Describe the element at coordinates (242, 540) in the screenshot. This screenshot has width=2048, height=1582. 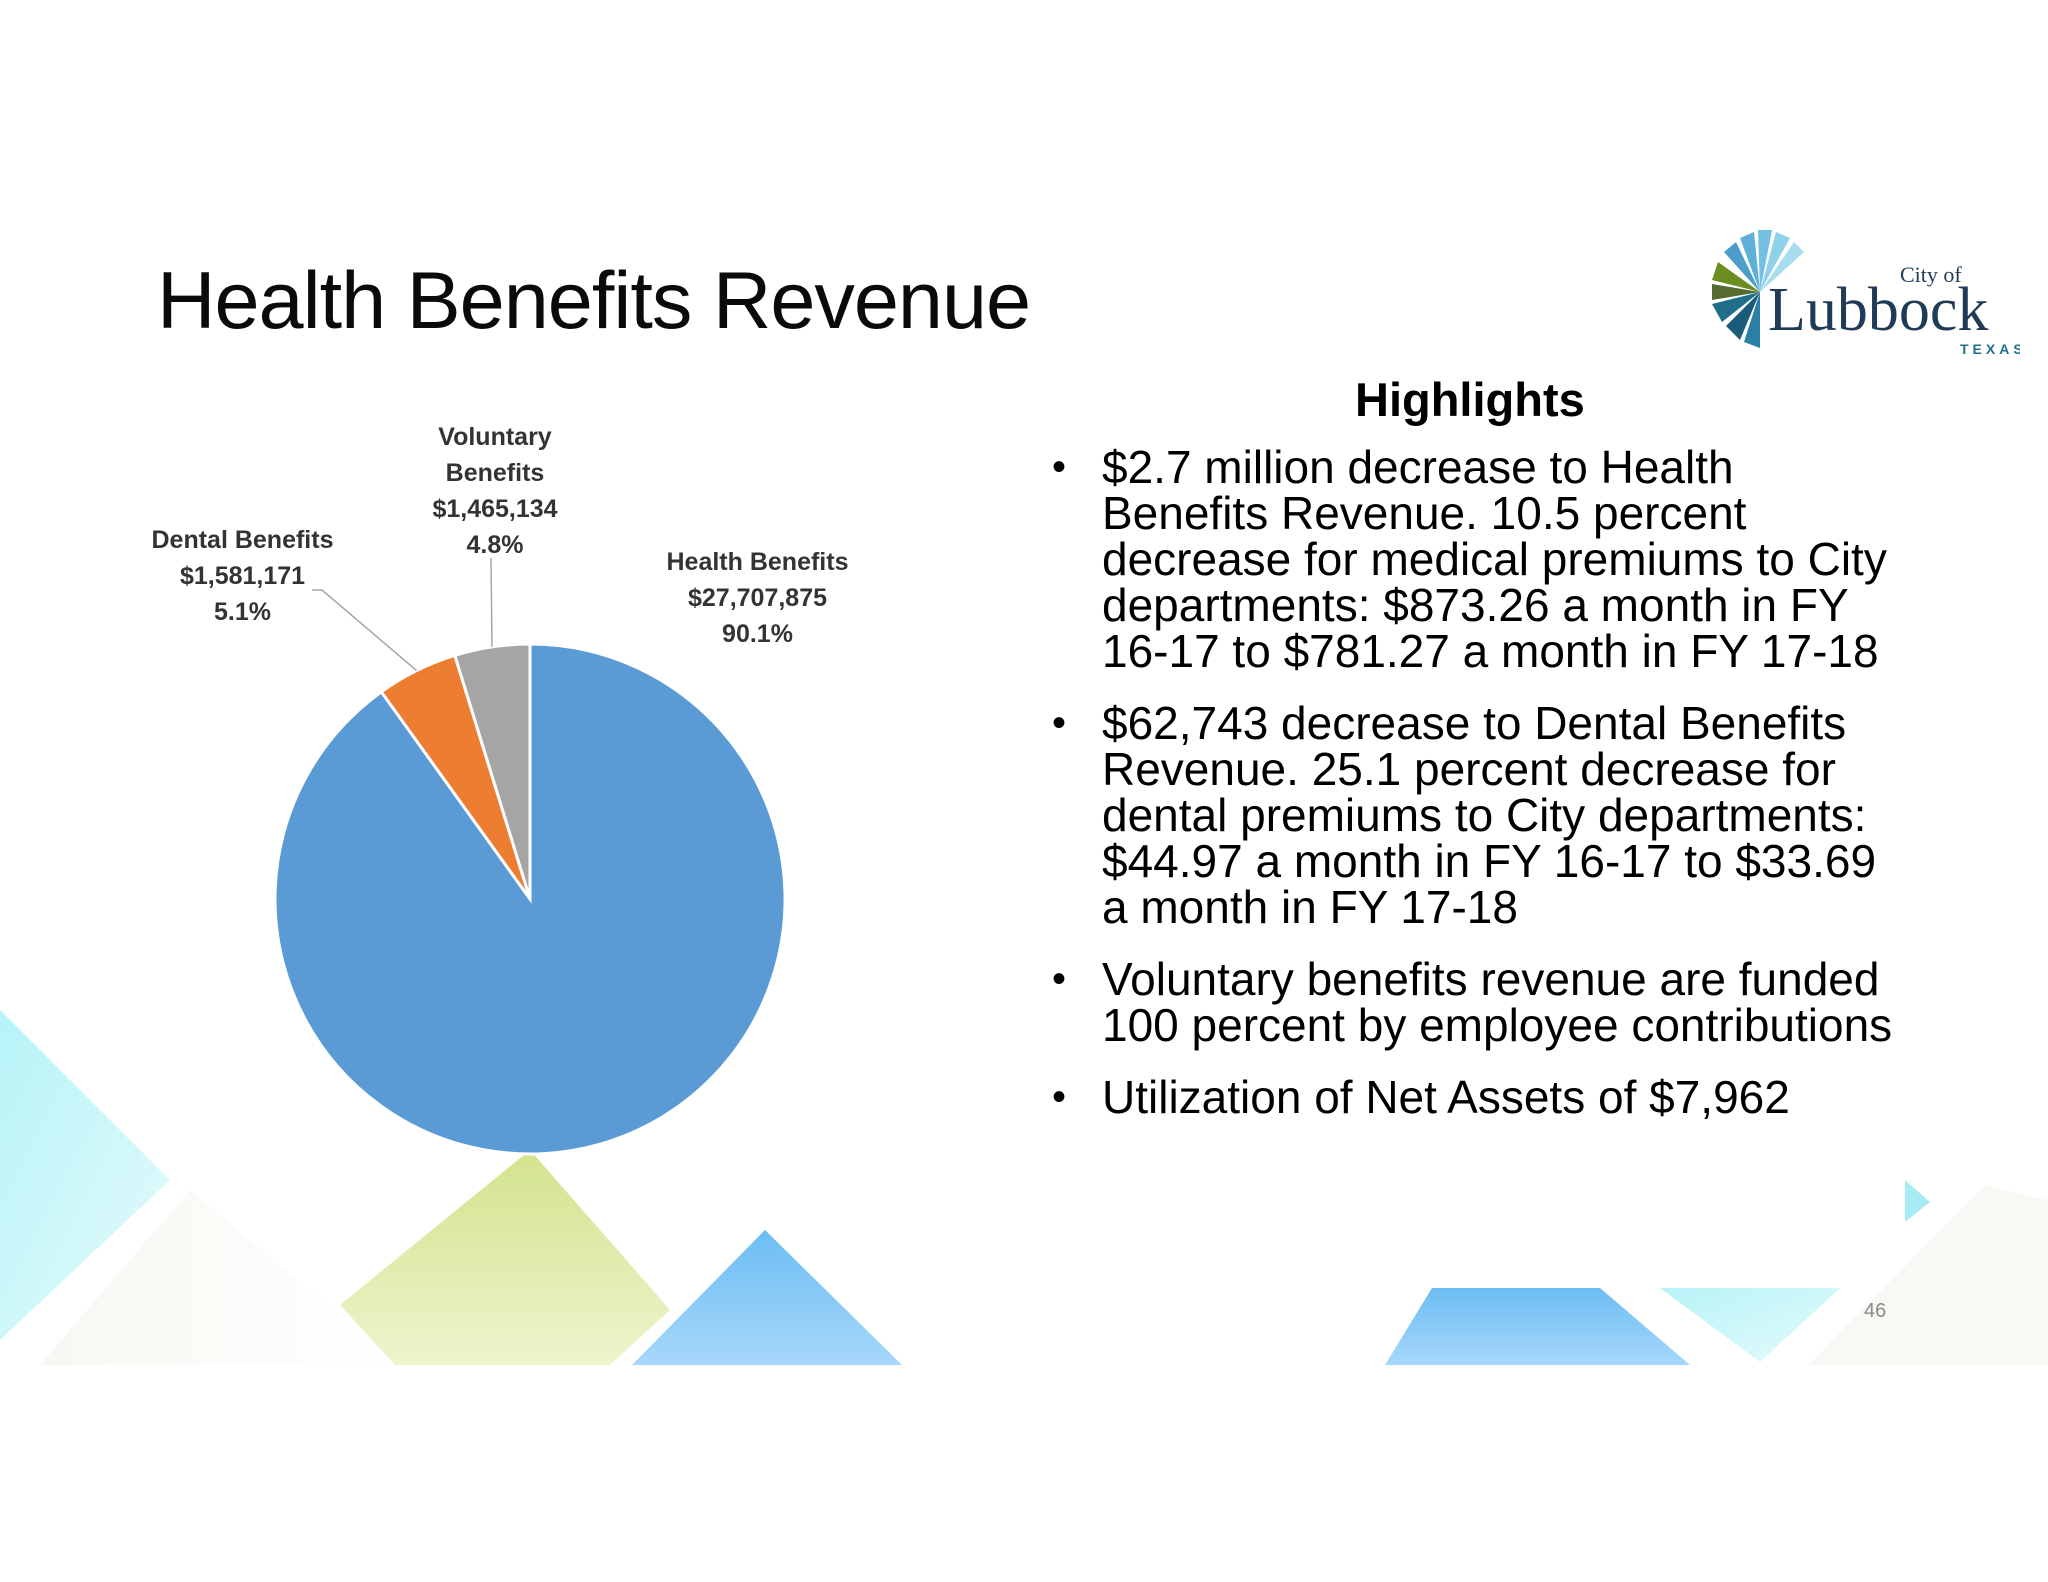
I see `slice-name: Dental Benefits` at that location.